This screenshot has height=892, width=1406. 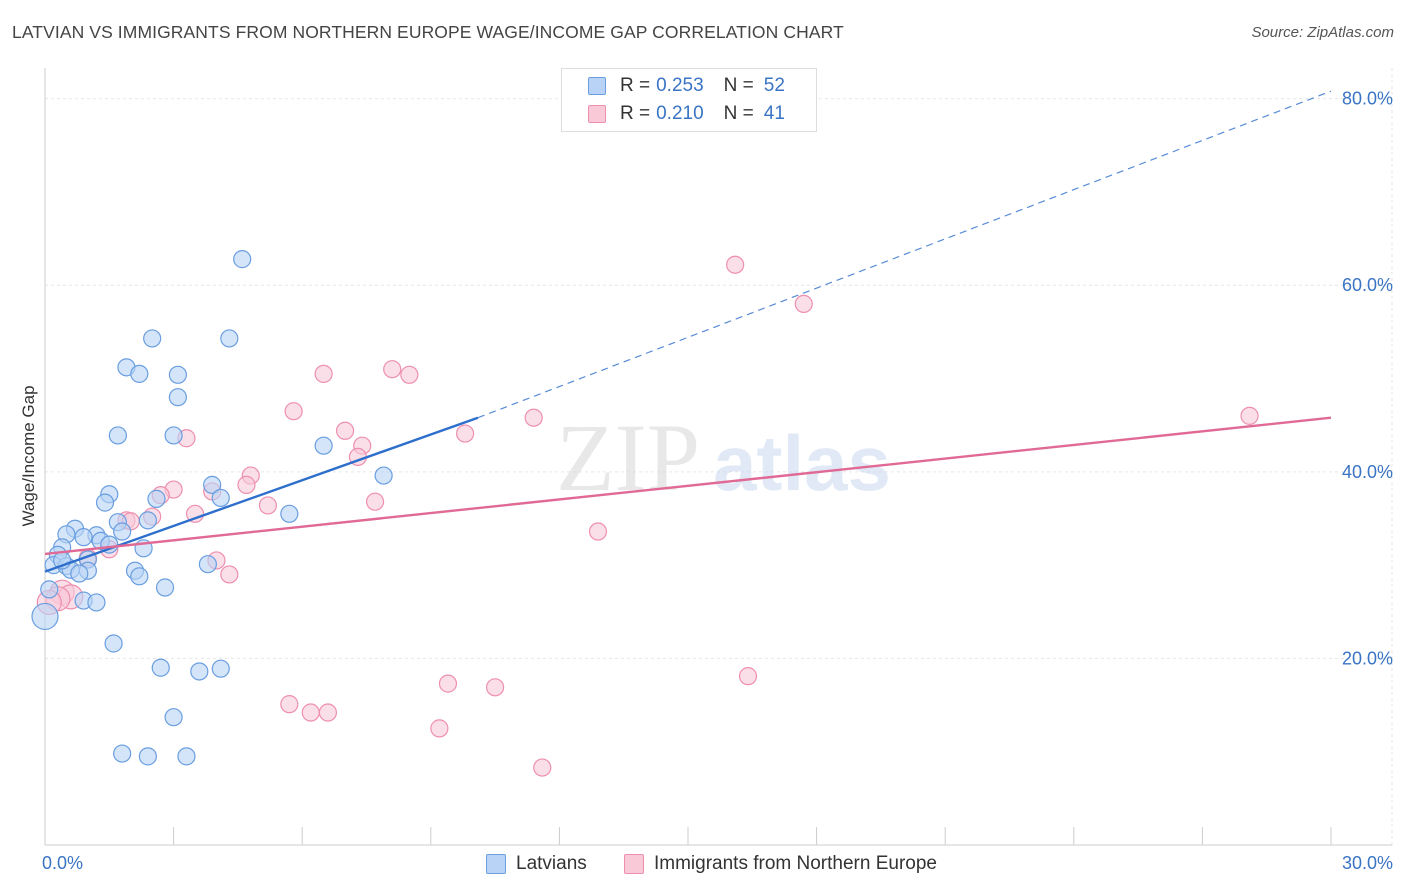 What do you see at coordinates (1367, 472) in the screenshot?
I see `y-tick-label: 40.0%` at bounding box center [1367, 472].